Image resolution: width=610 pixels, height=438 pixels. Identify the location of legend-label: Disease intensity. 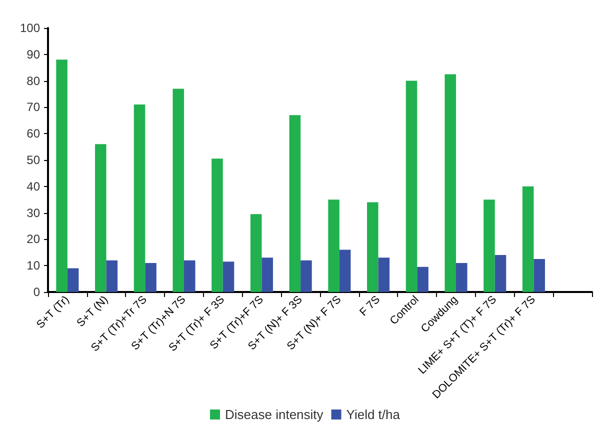
(274, 414).